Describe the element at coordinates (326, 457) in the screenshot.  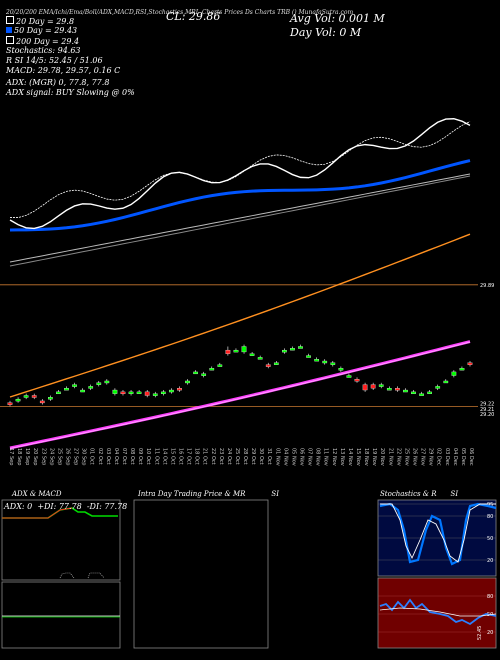
I see `date-tick-39: 11 Nov` at that location.